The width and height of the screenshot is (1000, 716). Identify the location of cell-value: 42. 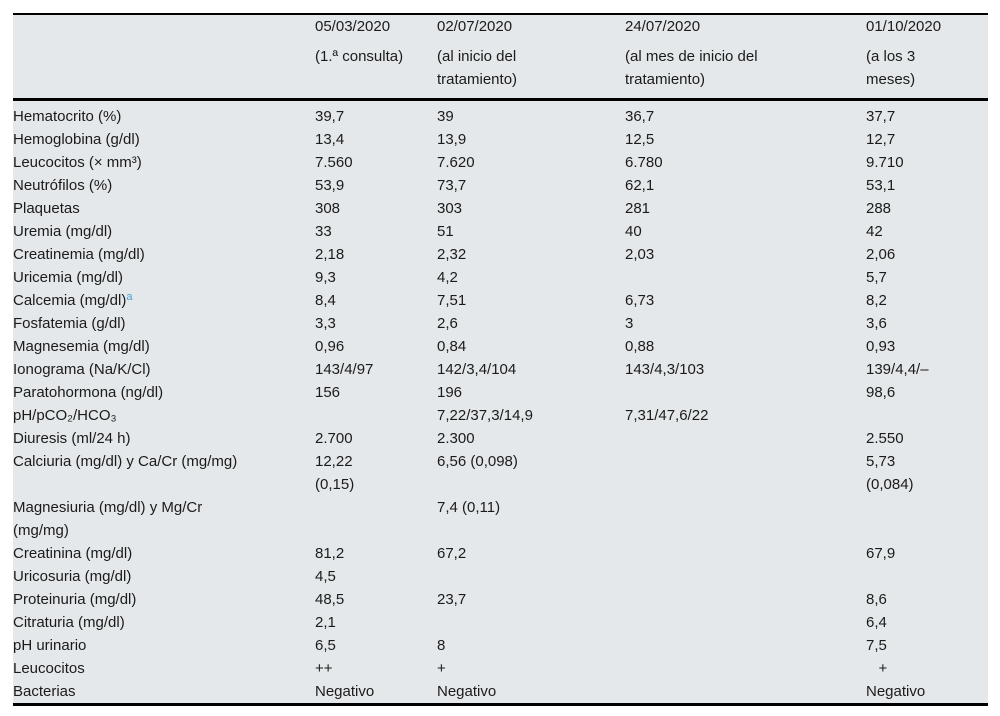
(874, 231).